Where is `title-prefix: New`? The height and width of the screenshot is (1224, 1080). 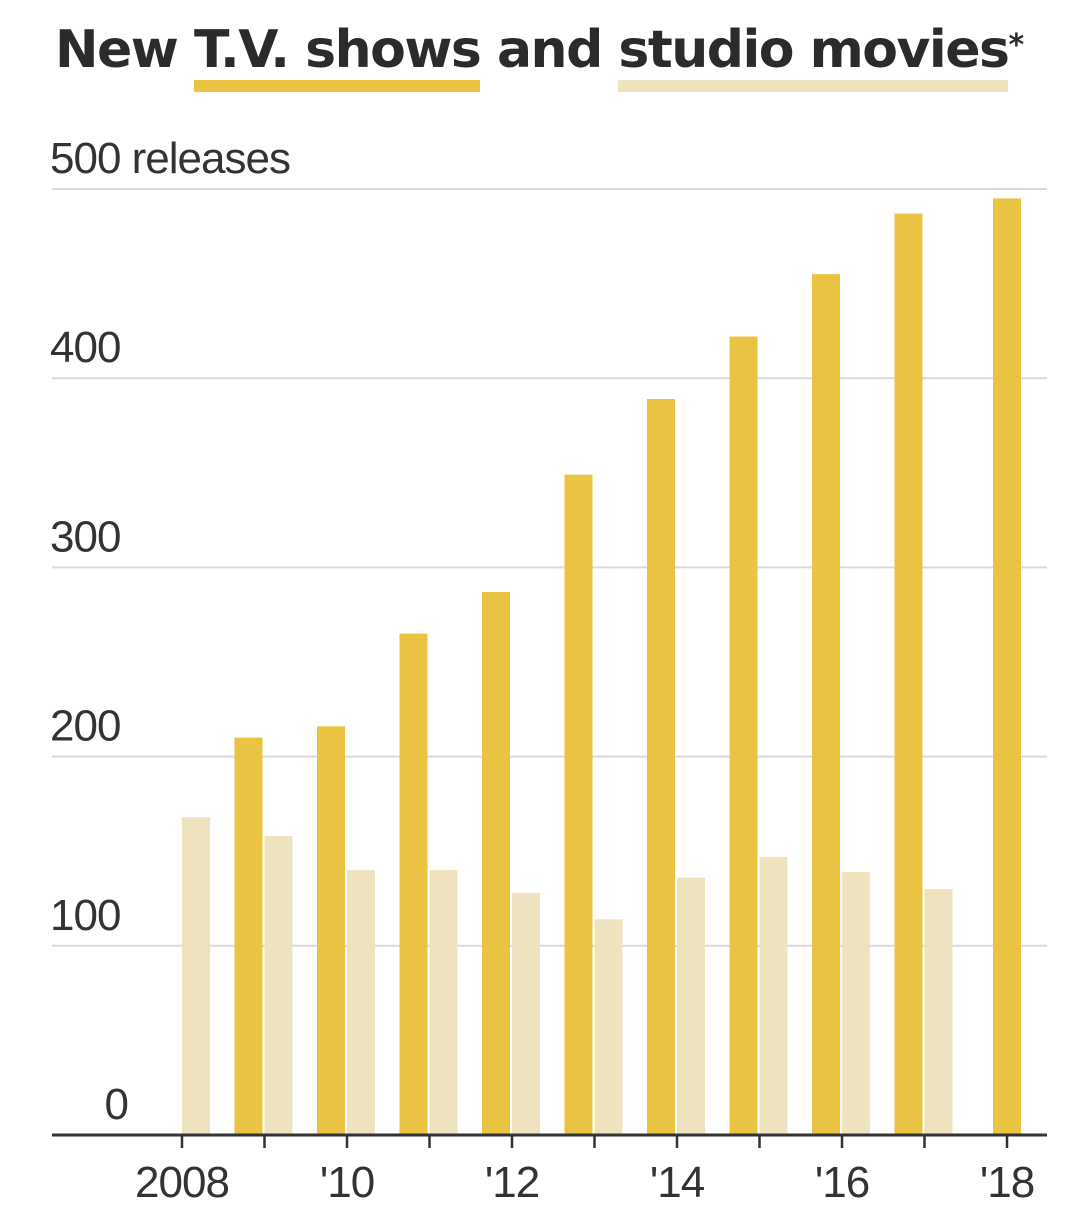 title-prefix: New is located at coordinates (124, 50).